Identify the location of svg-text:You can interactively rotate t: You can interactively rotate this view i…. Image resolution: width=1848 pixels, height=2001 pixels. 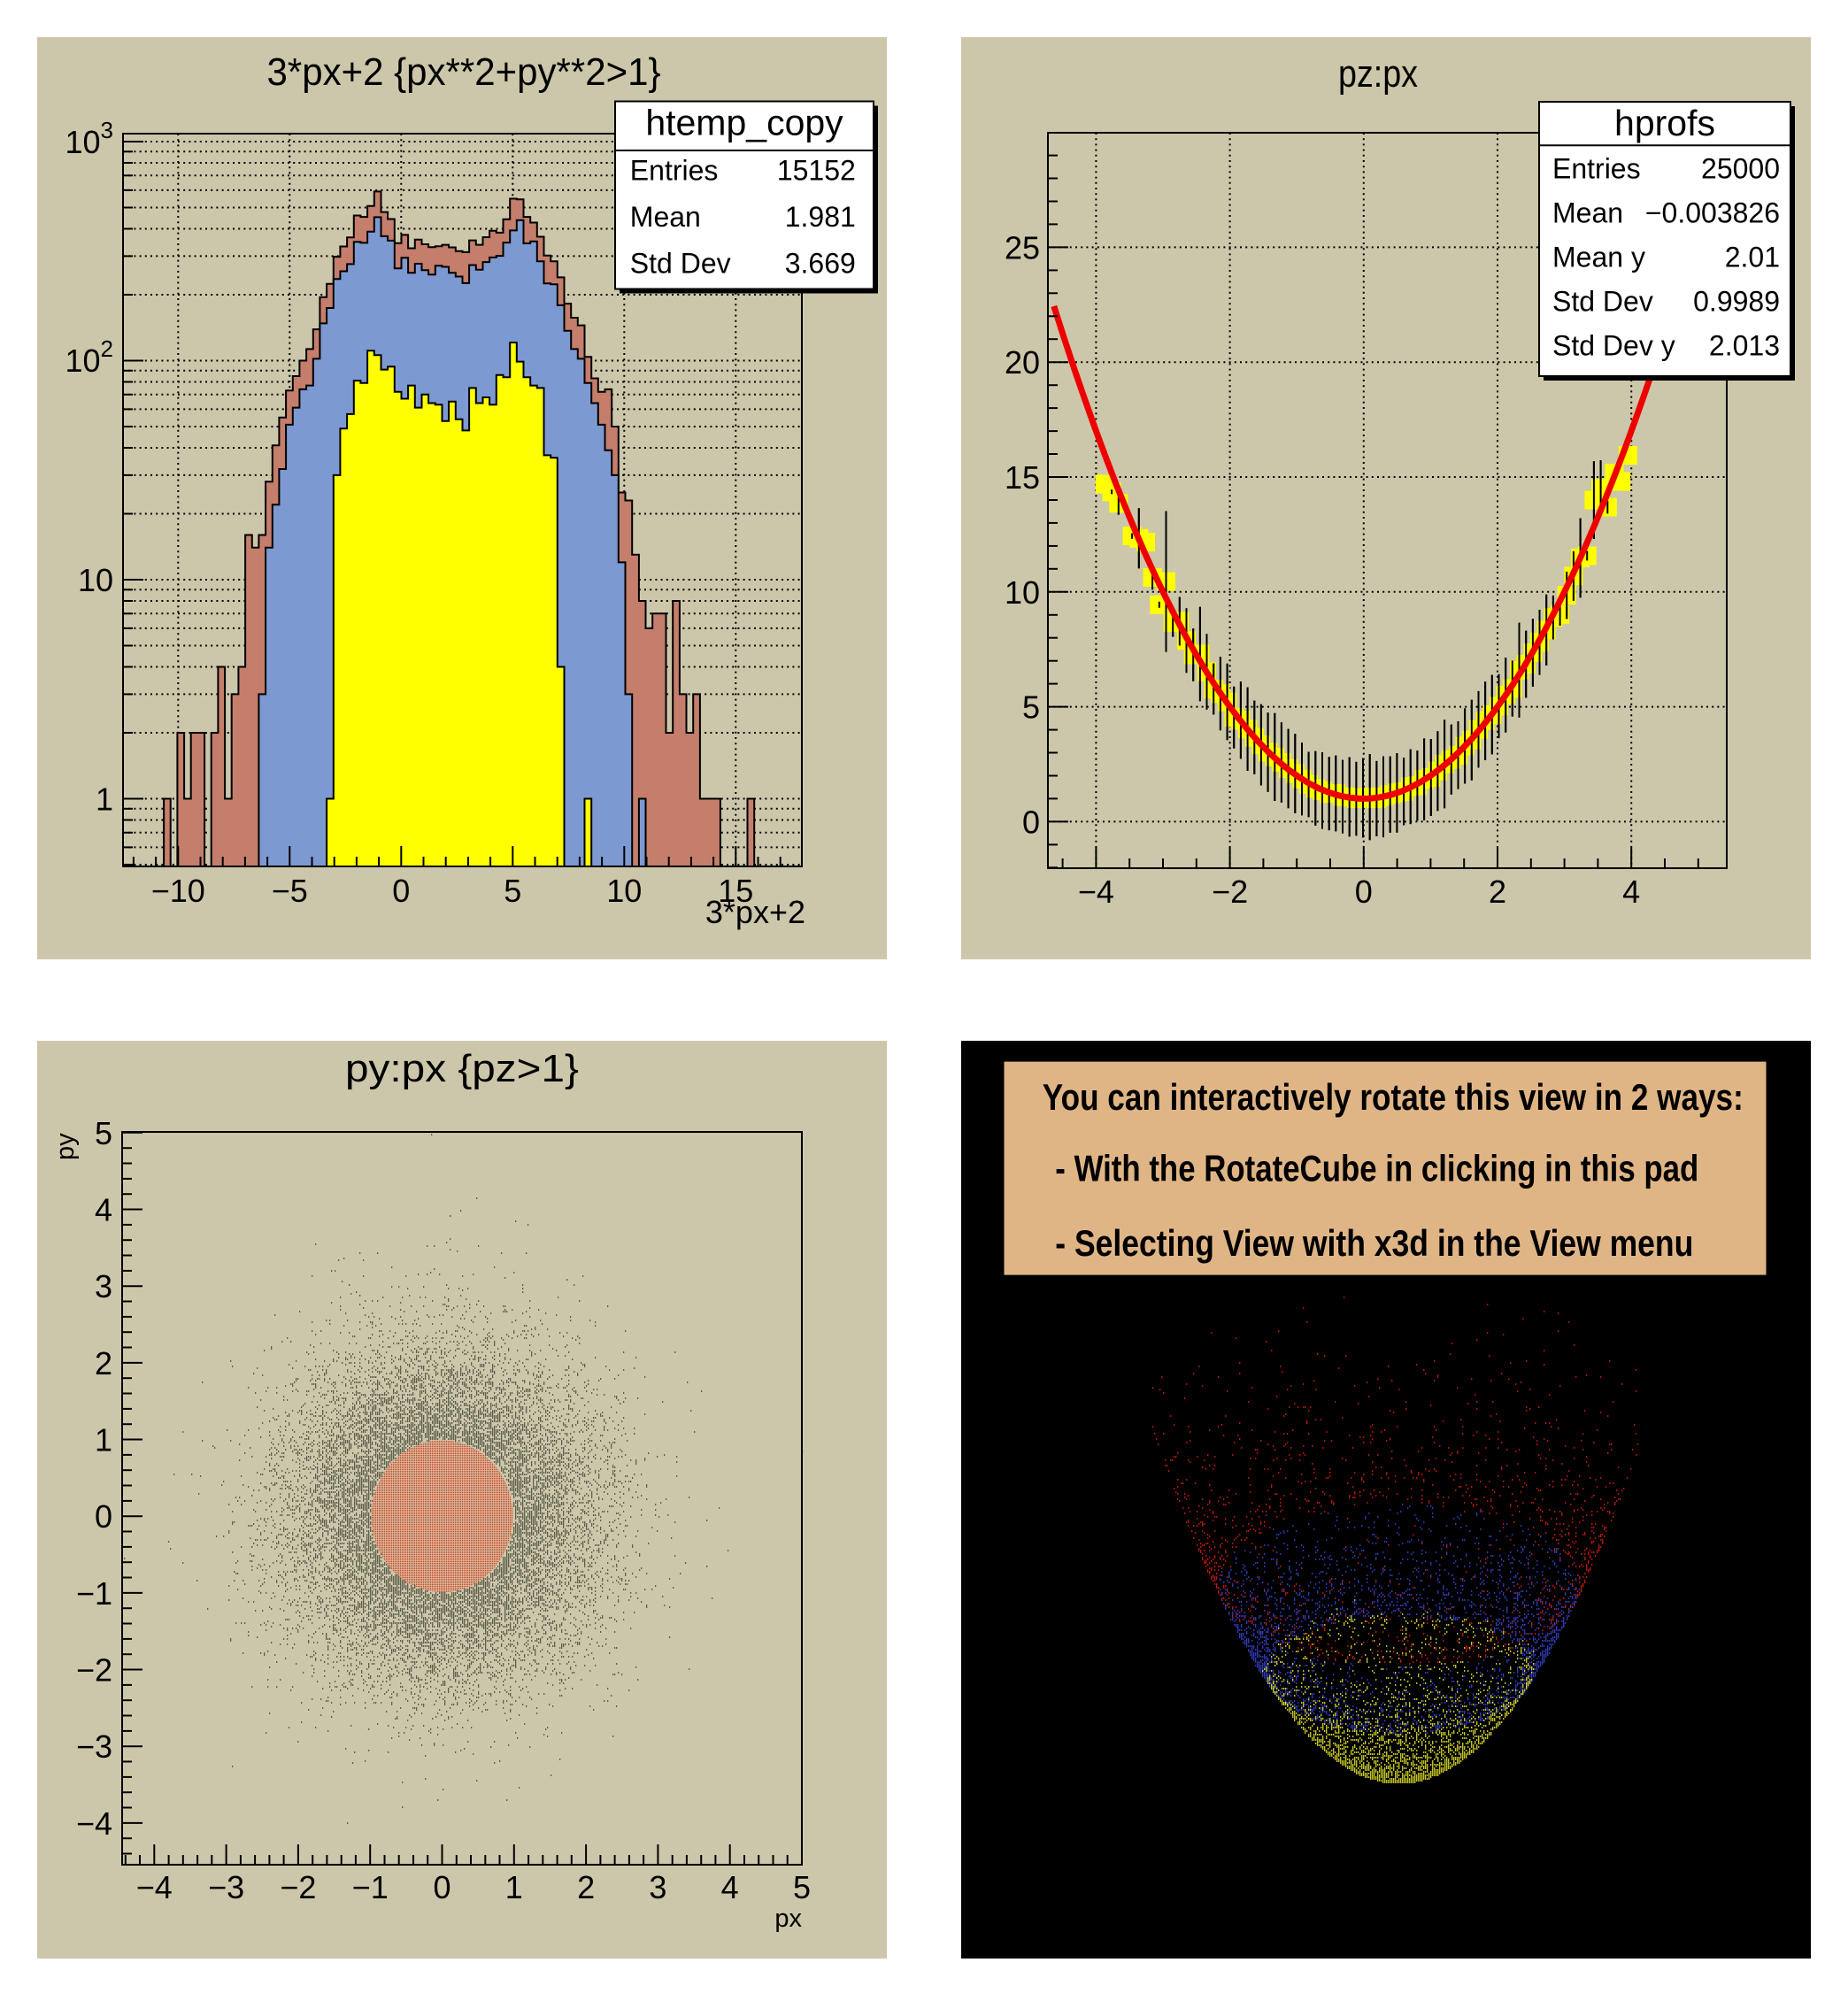
(1394, 1097).